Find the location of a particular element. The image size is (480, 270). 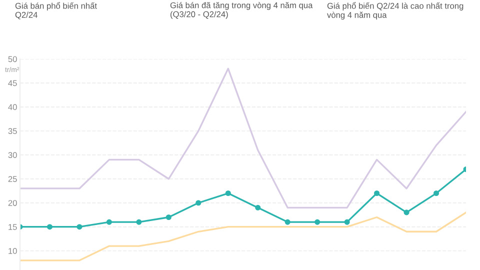

y-tick-label: 30 is located at coordinates (12, 155).